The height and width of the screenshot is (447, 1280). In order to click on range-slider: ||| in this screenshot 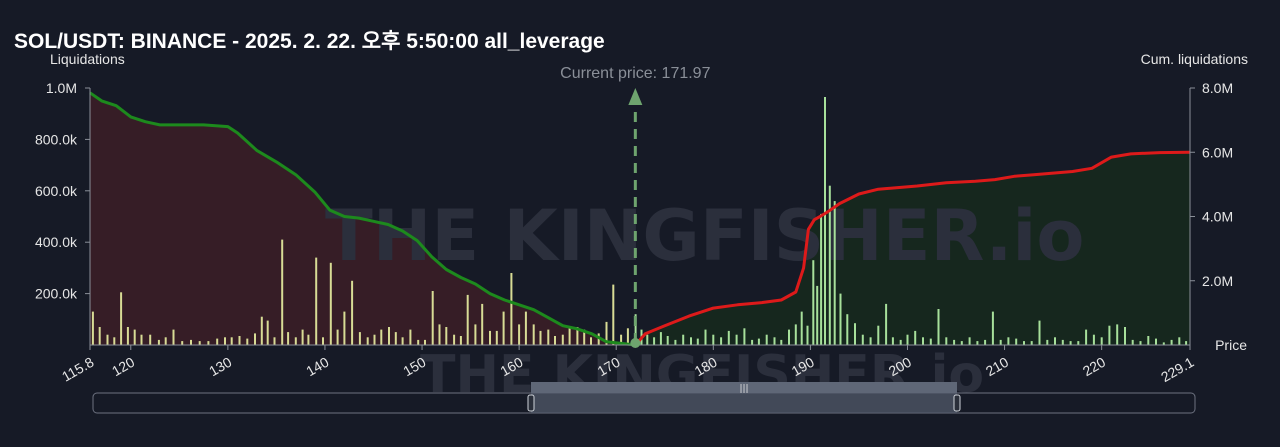, I will do `click(644, 398)`.